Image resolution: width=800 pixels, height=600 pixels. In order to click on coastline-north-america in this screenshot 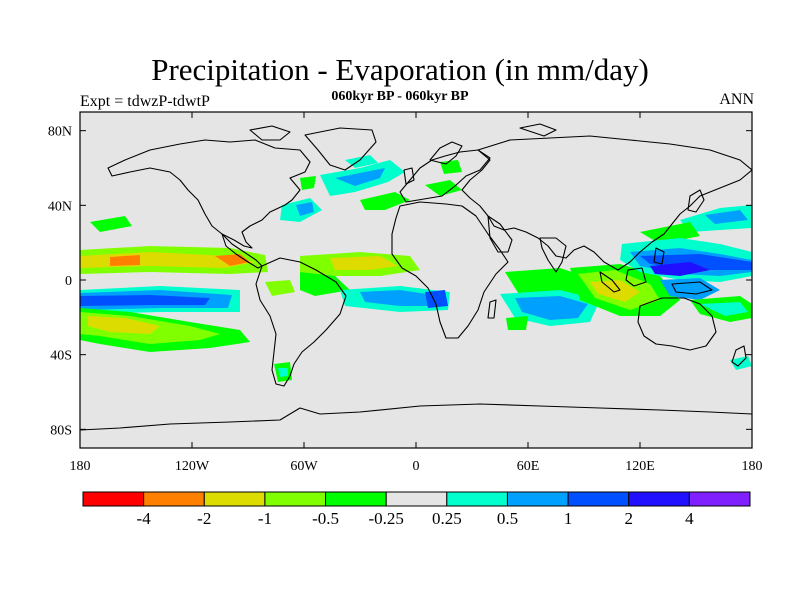, I will do `click(209, 194)`.